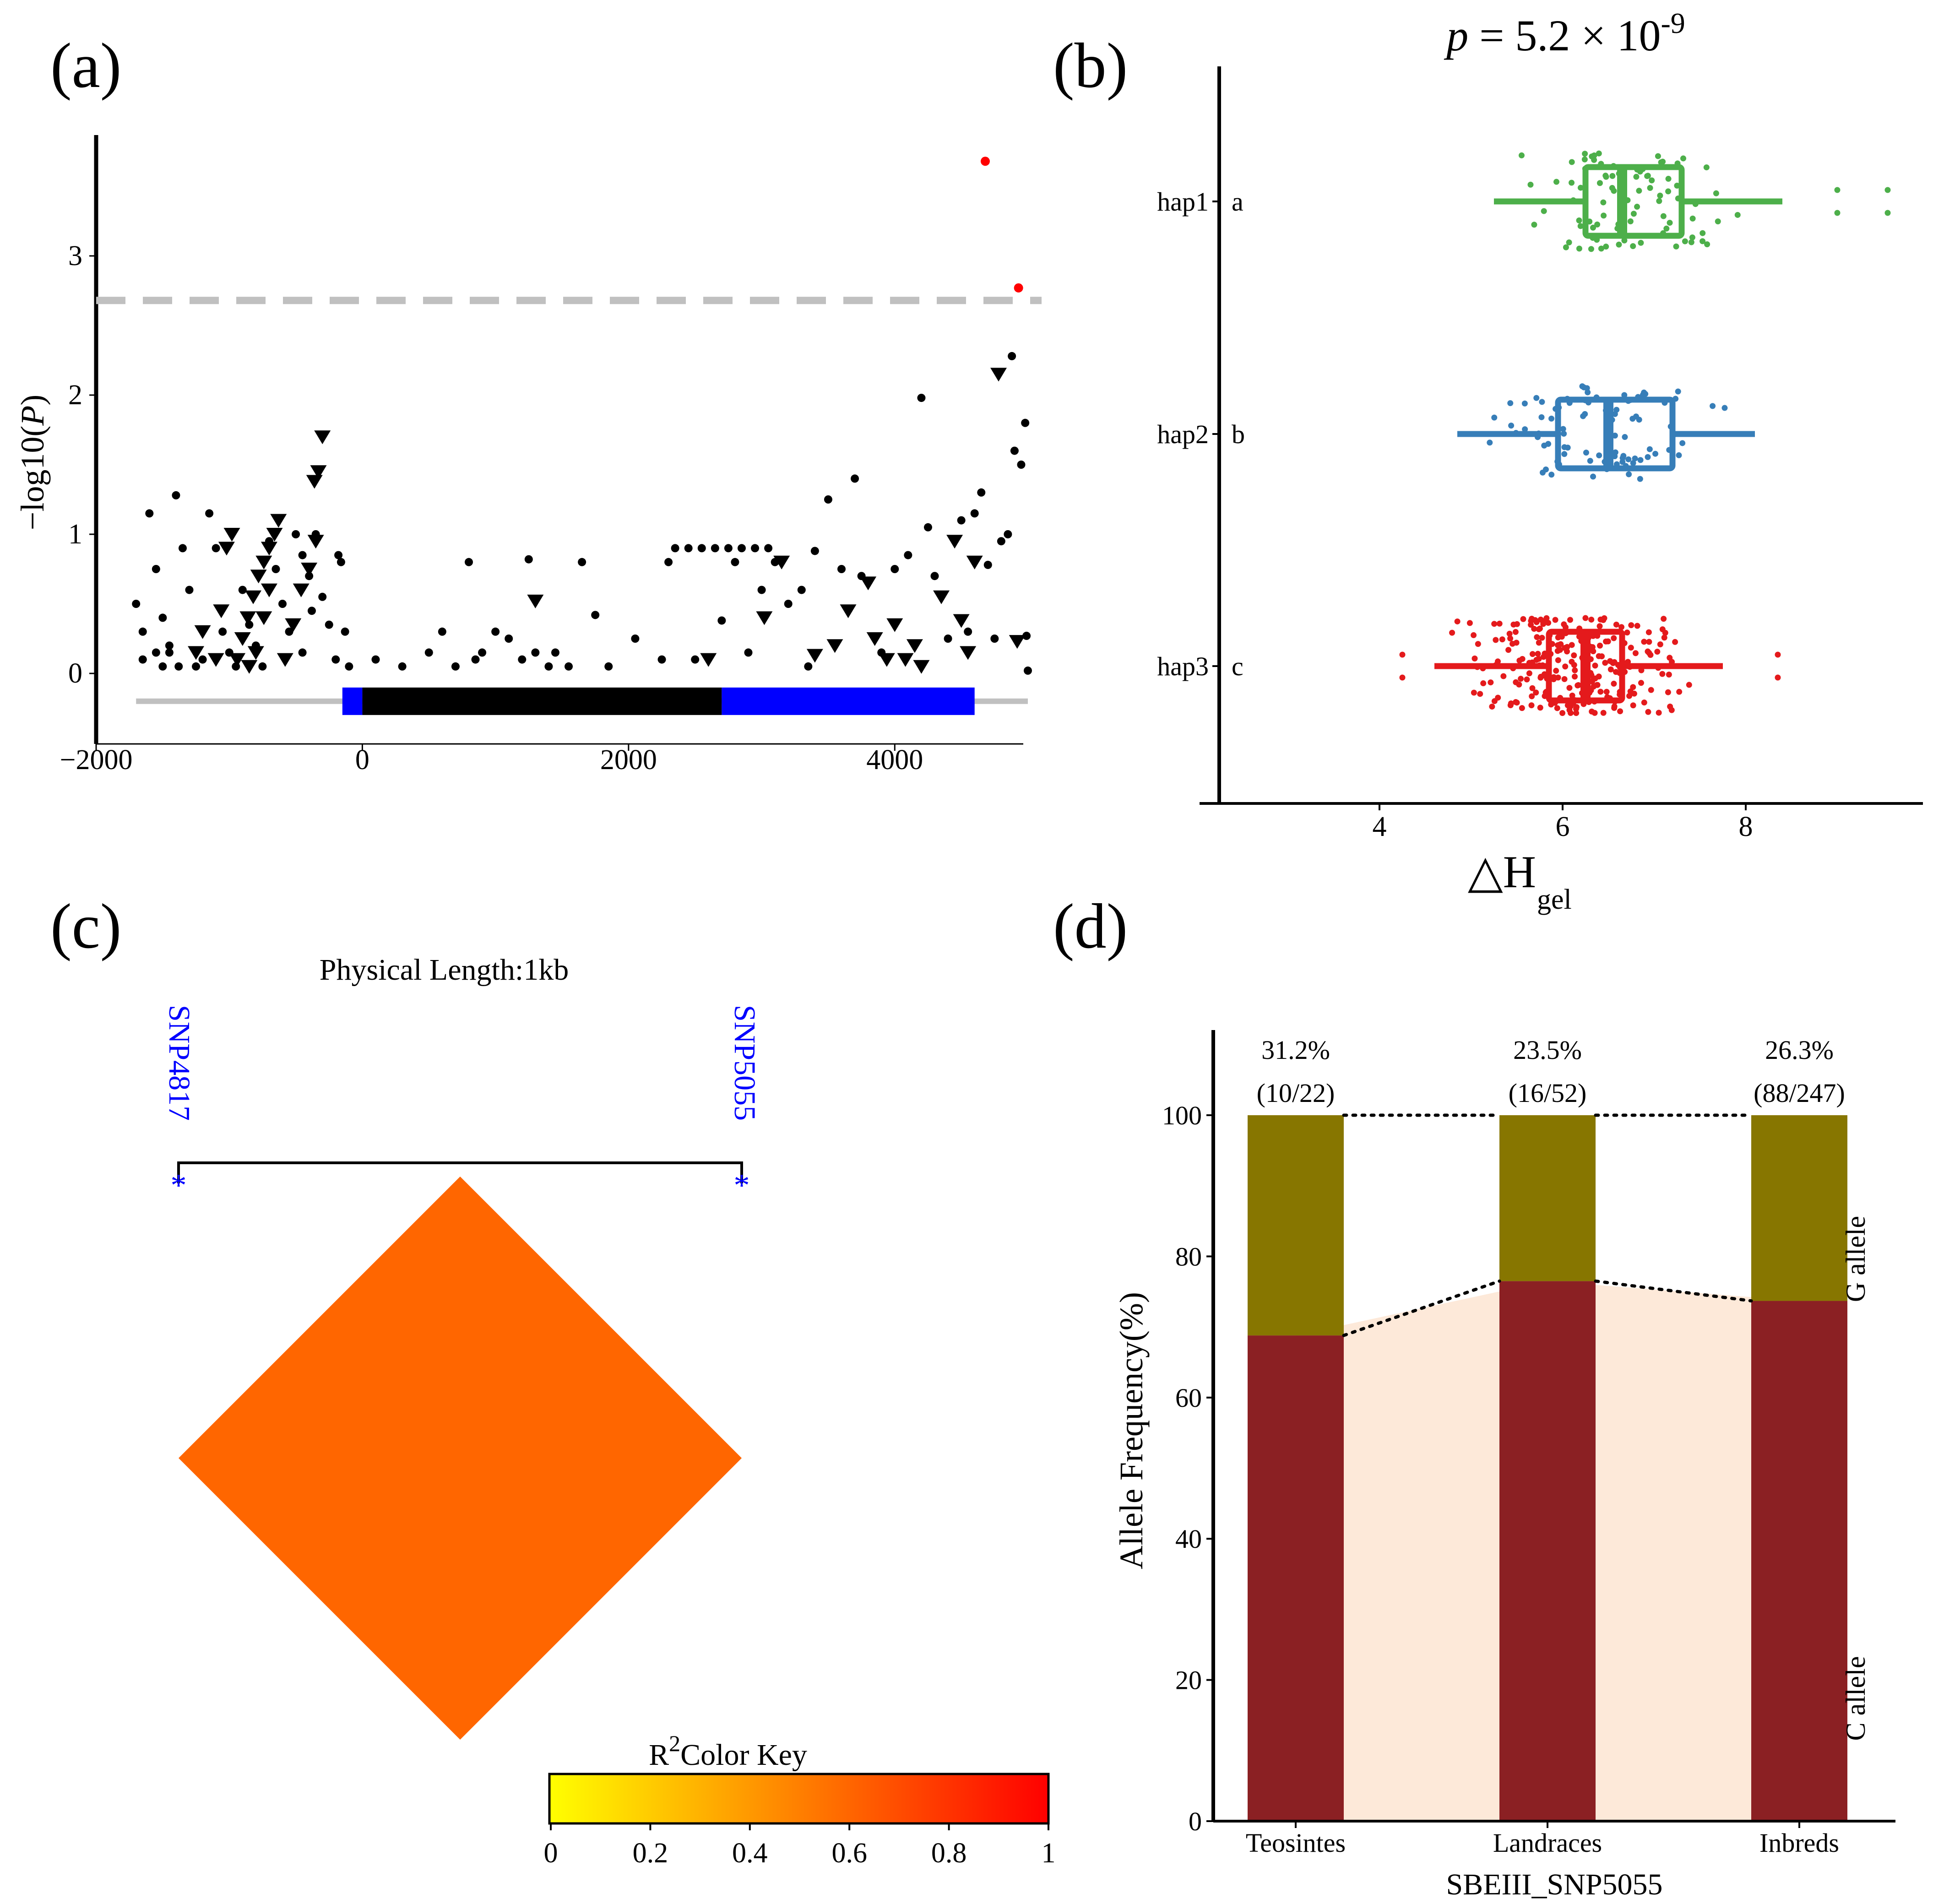 Image resolution: width=1933 pixels, height=1904 pixels. I want to click on panel-a-y-axis-title: −log10(P), so click(32, 463).